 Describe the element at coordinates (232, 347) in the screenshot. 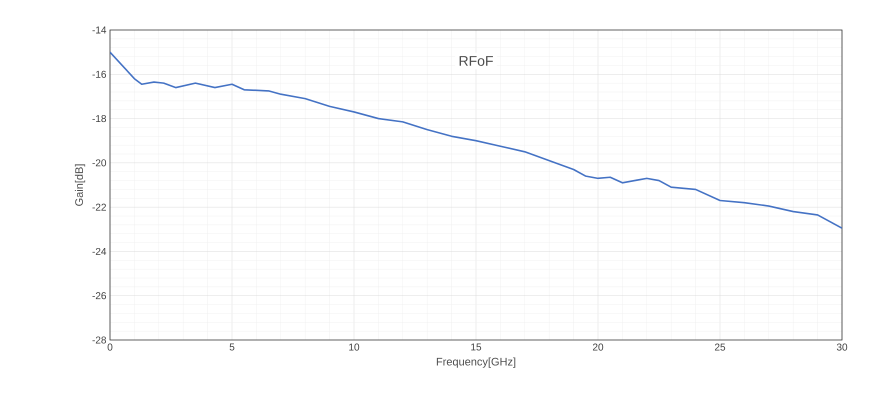

I see `x-tick-label: 5` at that location.